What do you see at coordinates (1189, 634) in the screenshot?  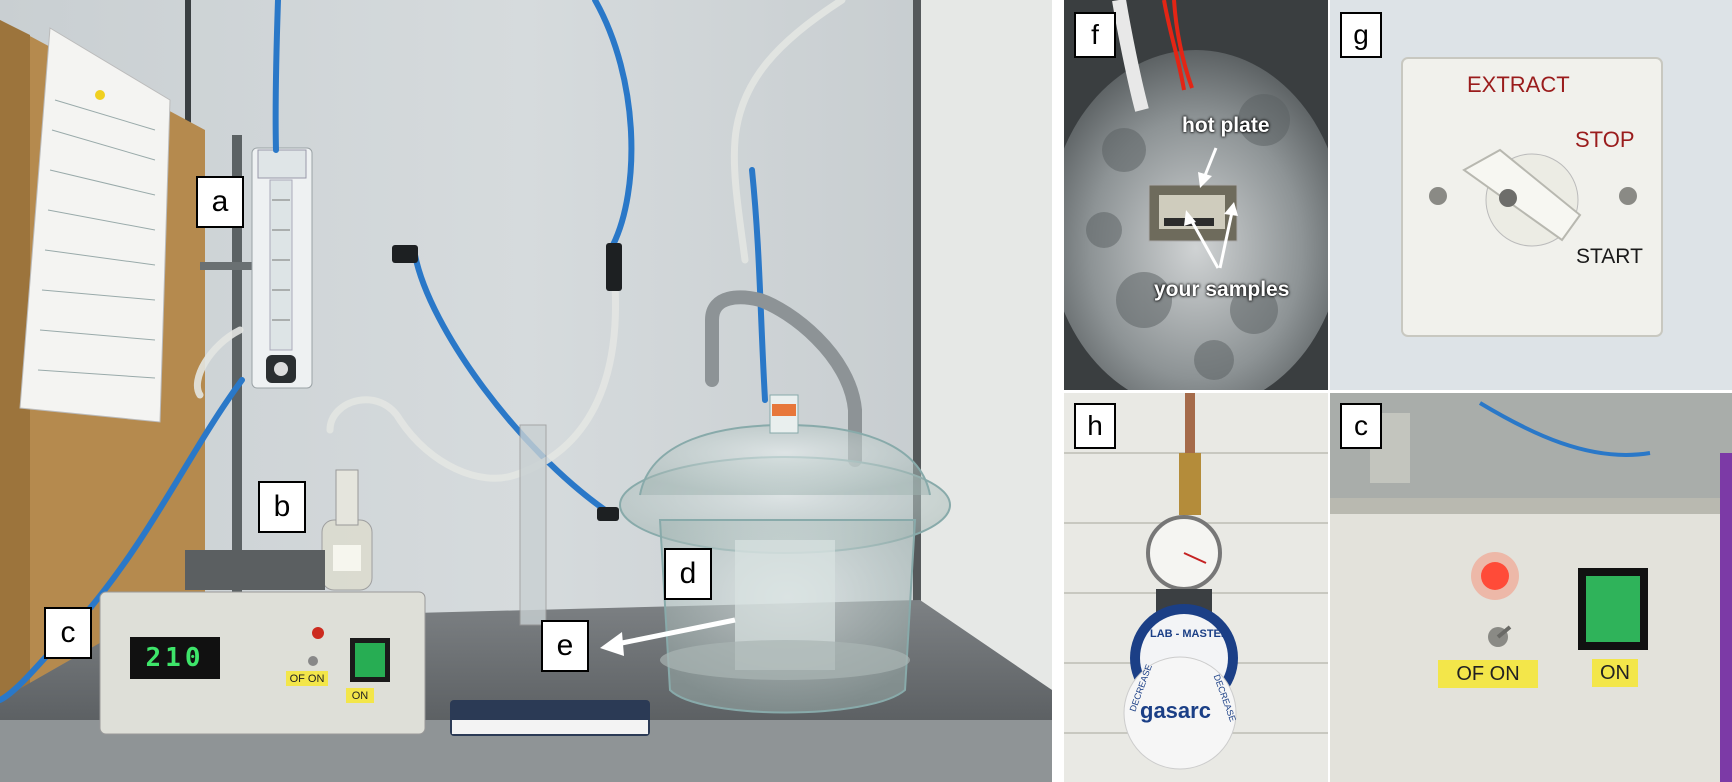 I see `regulator-ring-text: LAB - MASTER` at bounding box center [1189, 634].